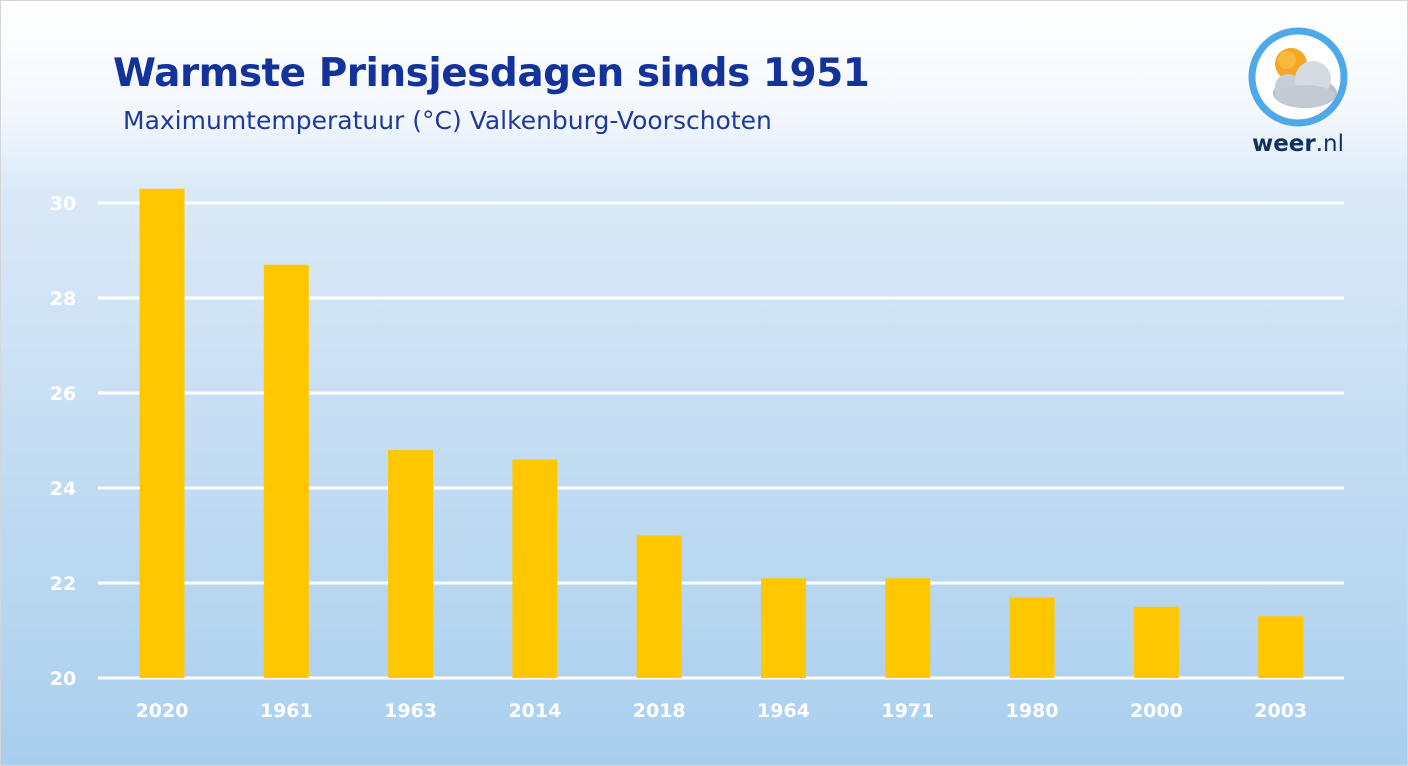  Describe the element at coordinates (1281, 647) in the screenshot. I see `bar-2003` at that location.